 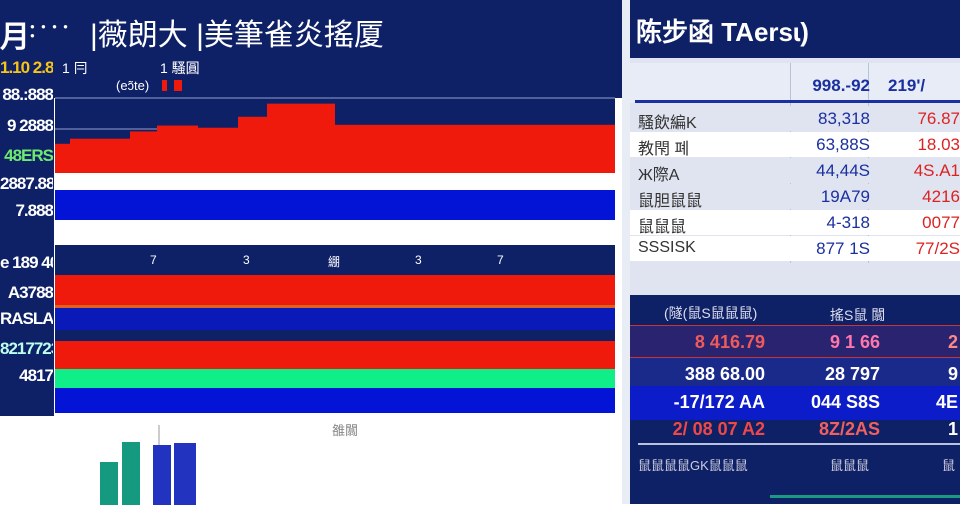 I want to click on row-value: 63,88S, so click(x=843, y=144).